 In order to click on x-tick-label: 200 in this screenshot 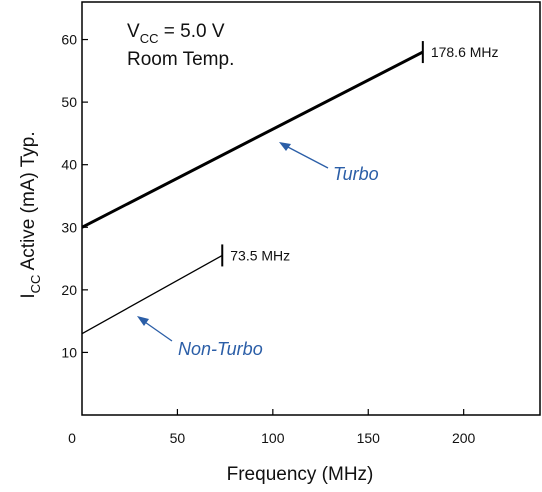, I will do `click(464, 438)`.